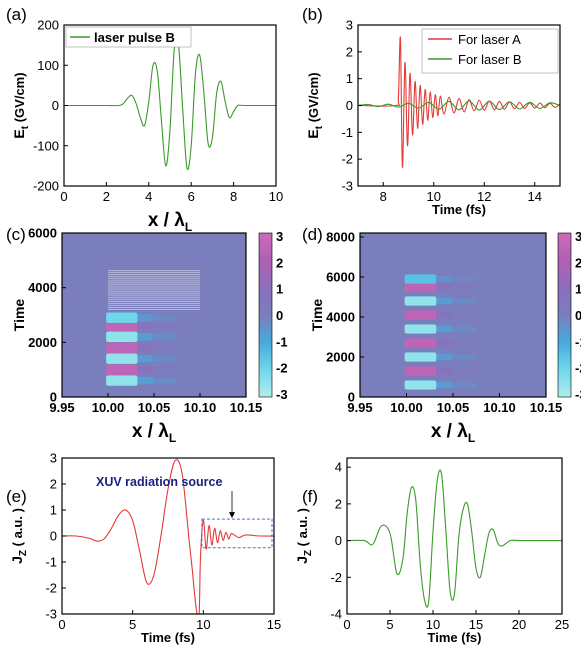 Image resolution: width=581 pixels, height=658 pixels. What do you see at coordinates (48, 25) in the screenshot?
I see `y-tick-label: 200` at bounding box center [48, 25].